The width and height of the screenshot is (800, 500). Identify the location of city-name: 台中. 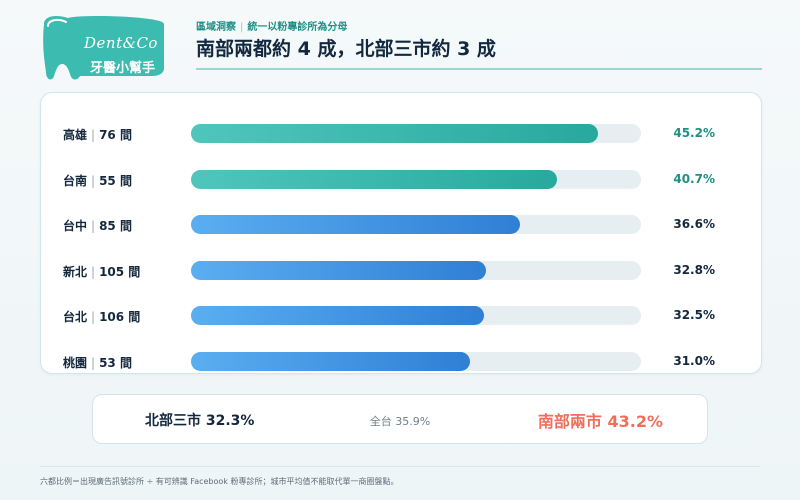
(75, 226).